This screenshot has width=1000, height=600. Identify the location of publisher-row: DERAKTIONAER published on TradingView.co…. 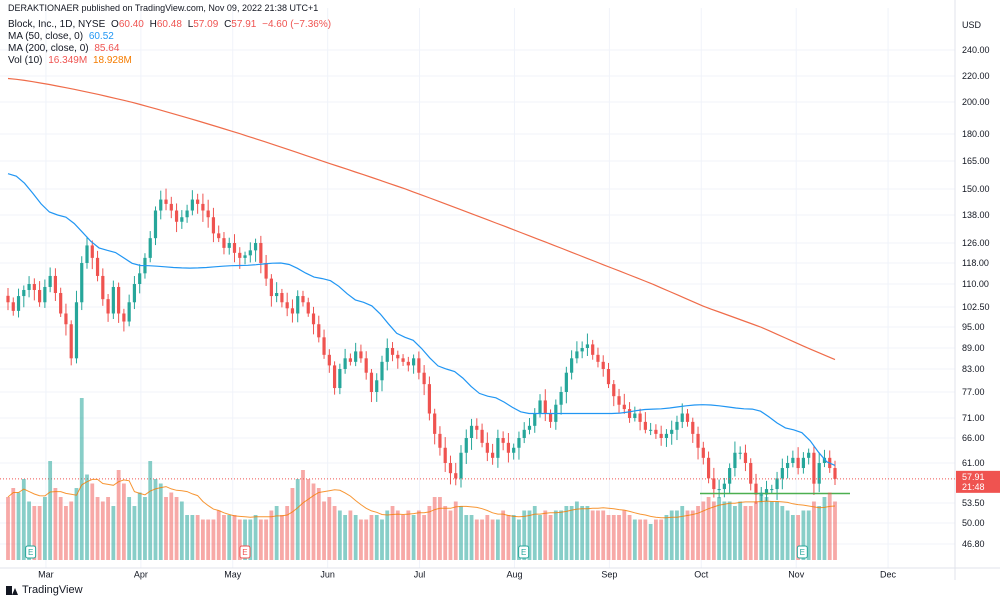
(164, 8).